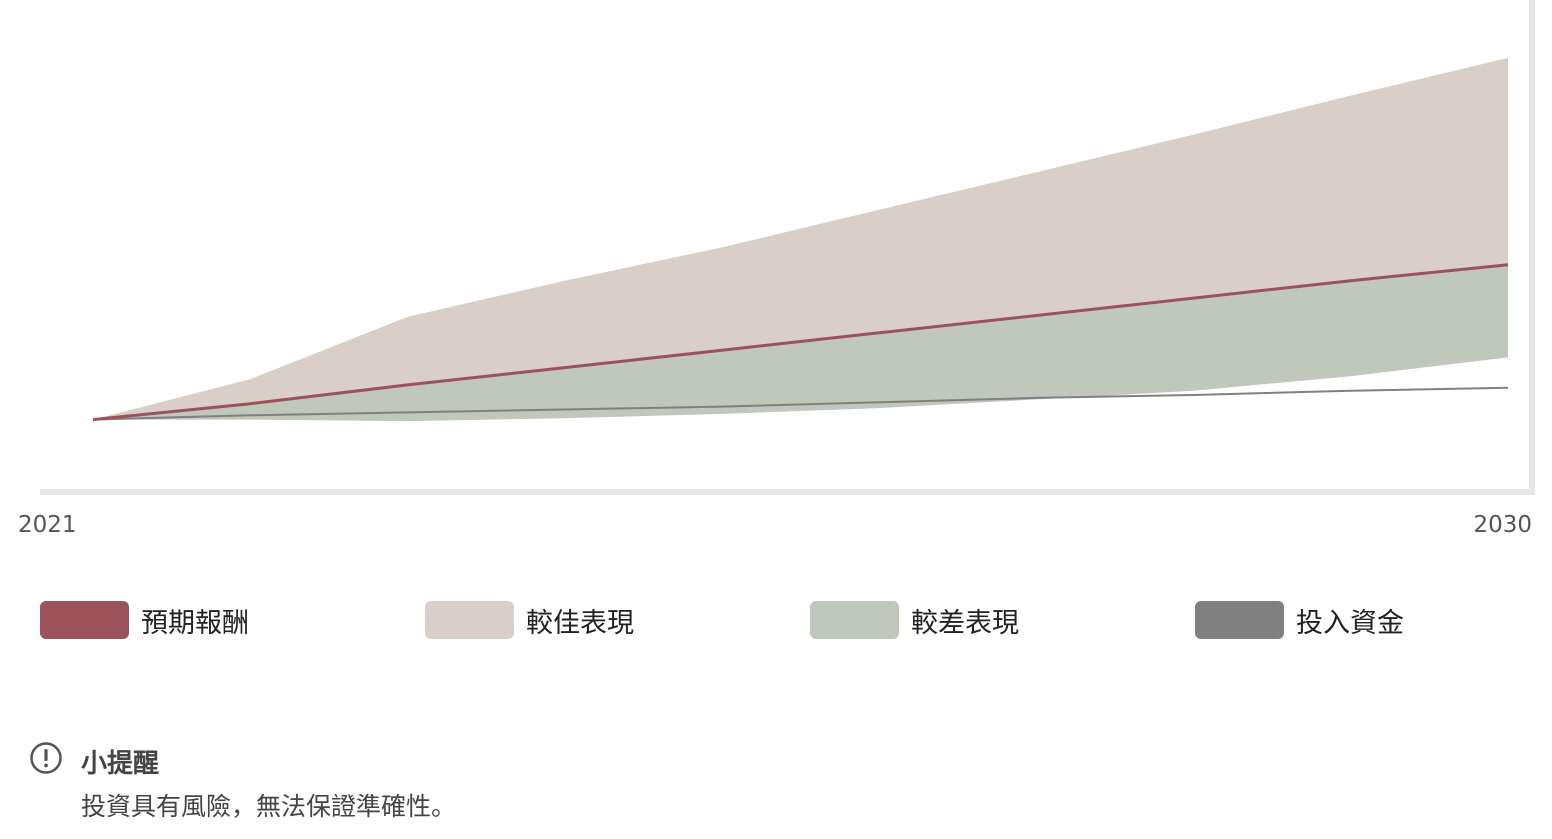  Describe the element at coordinates (195, 623) in the screenshot. I see `legend-label-expected-return: 預期報酬` at that location.